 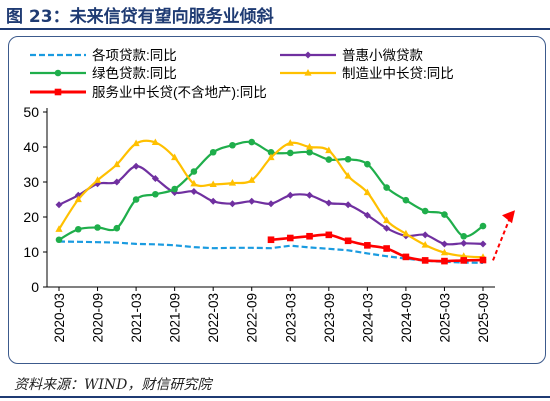 What do you see at coordinates (444, 318) in the screenshot?
I see `x-tick-label: 2025-03` at bounding box center [444, 318].